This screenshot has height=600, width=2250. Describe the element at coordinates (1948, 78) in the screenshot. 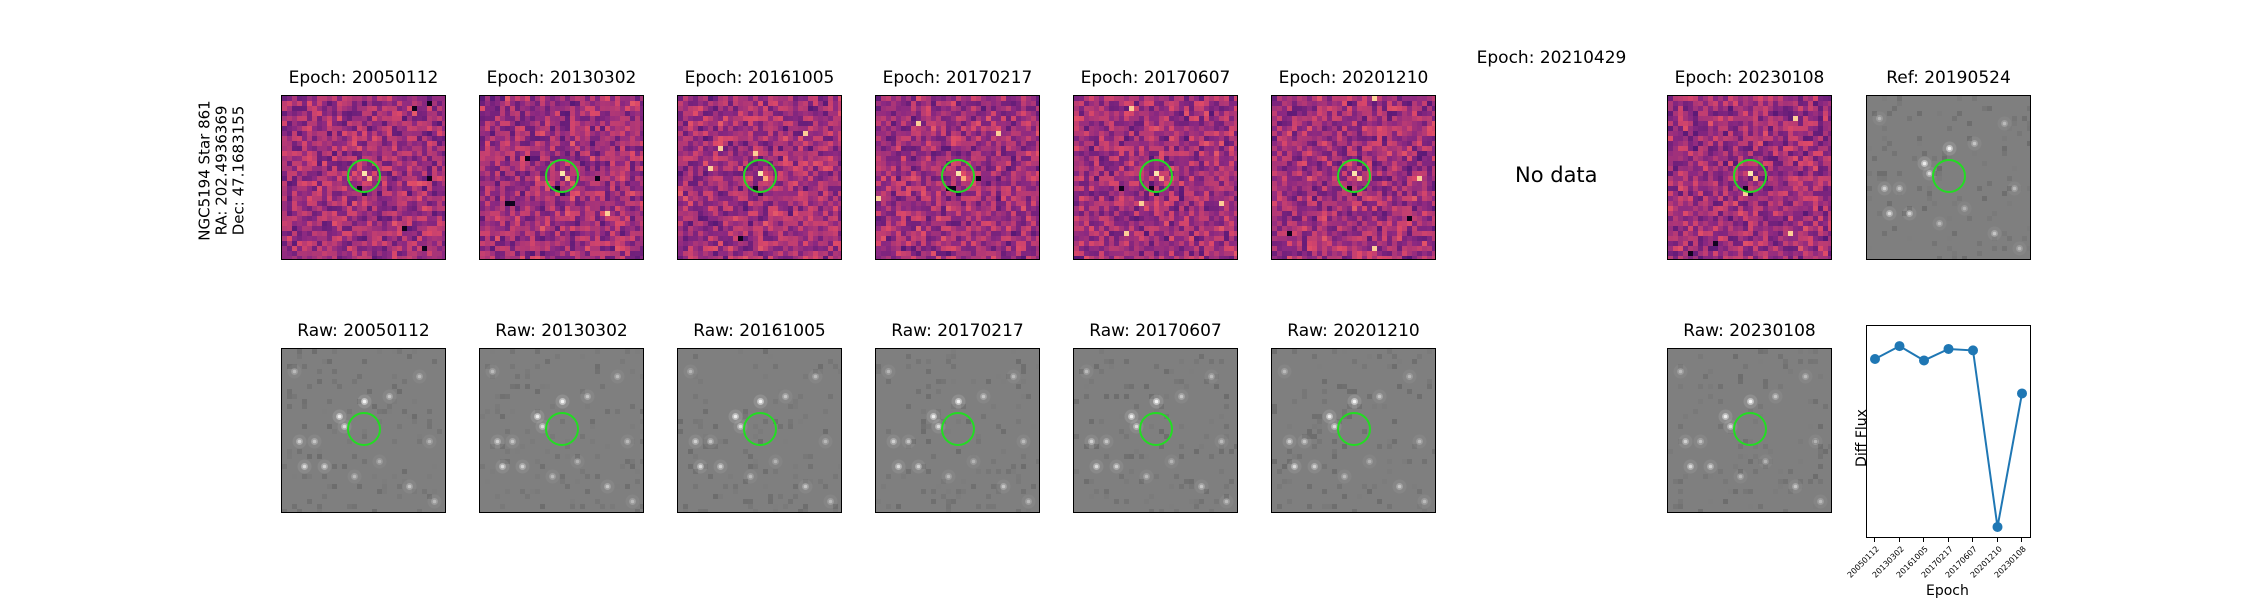

I see `reference-image-title: Ref: 20190524` at that location.